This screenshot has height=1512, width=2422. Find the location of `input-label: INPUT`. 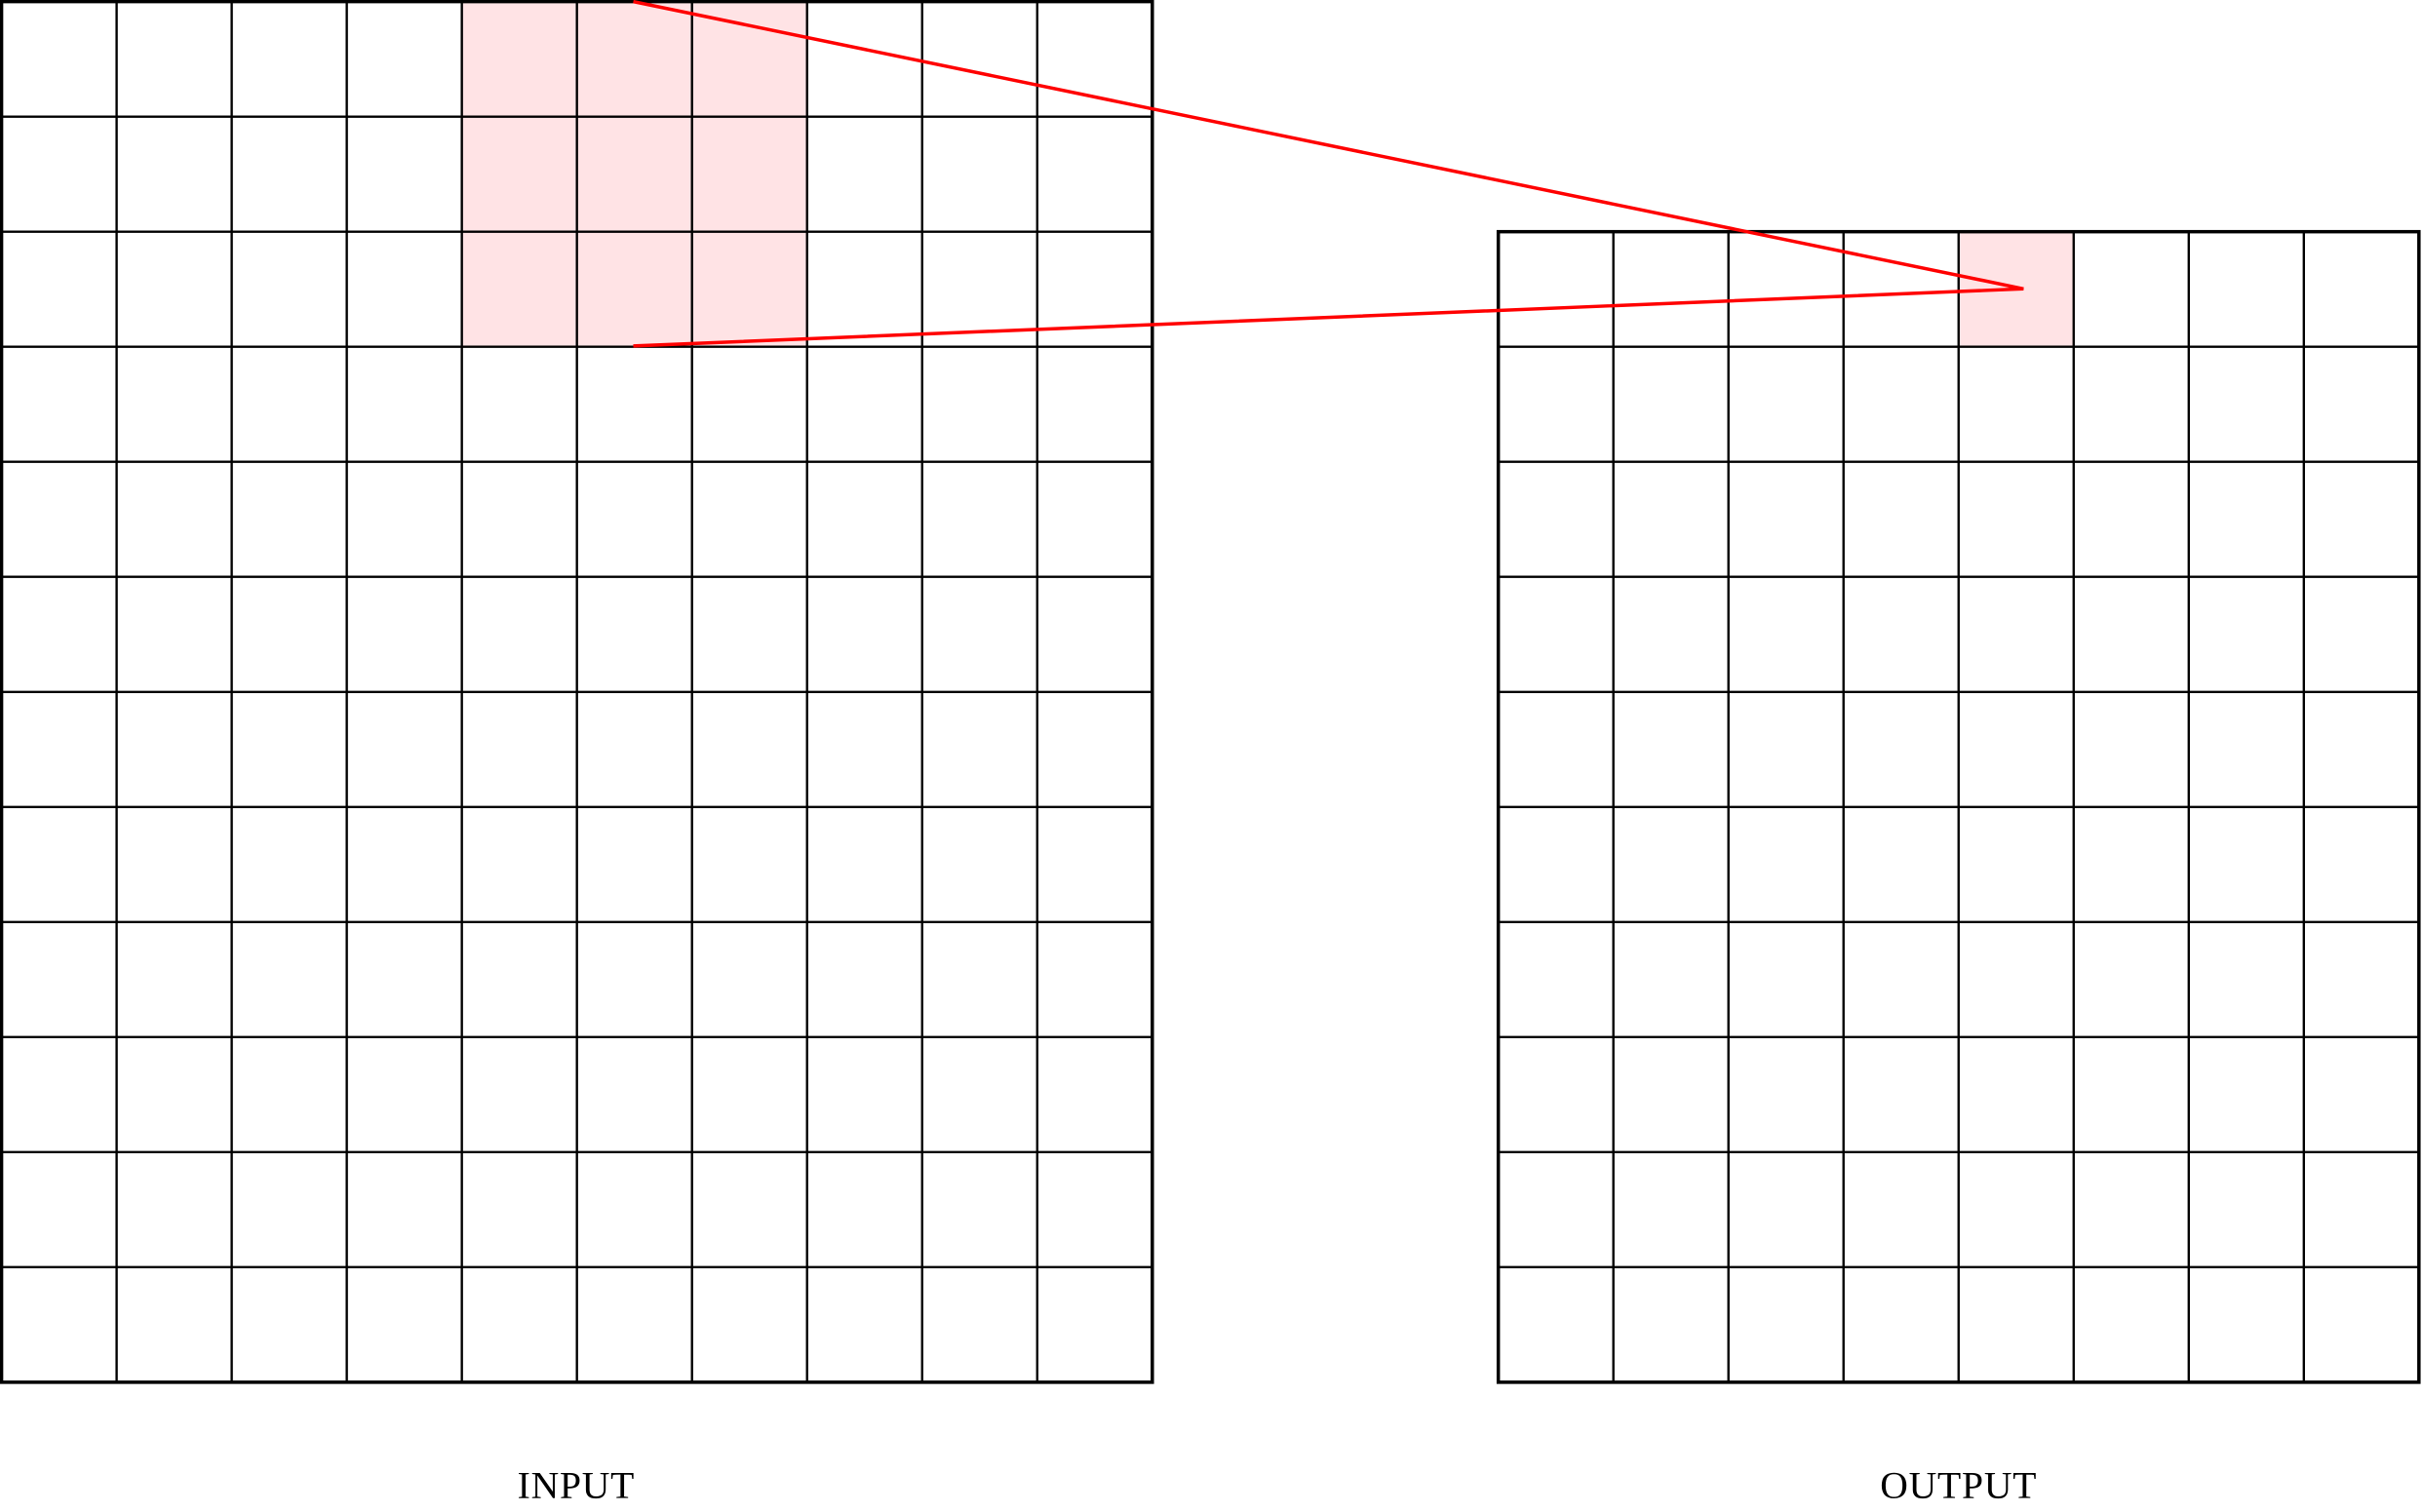

input-label: INPUT is located at coordinates (577, 1485).